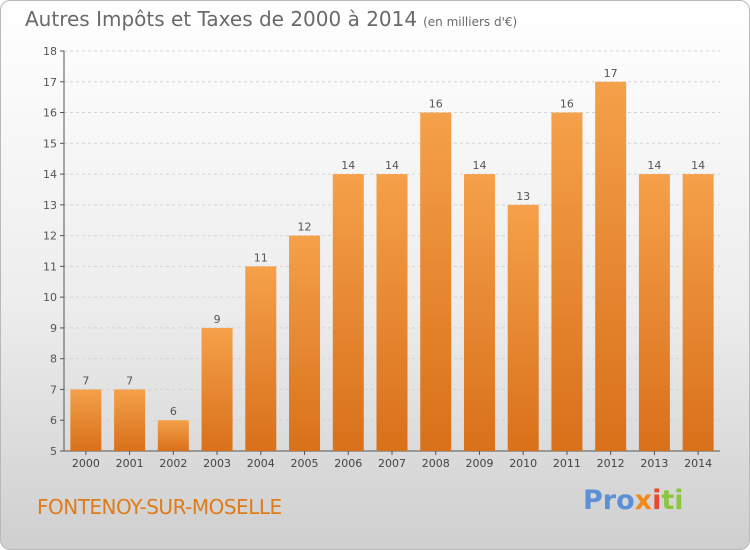  I want to click on logo-part-2: x, so click(643, 500).